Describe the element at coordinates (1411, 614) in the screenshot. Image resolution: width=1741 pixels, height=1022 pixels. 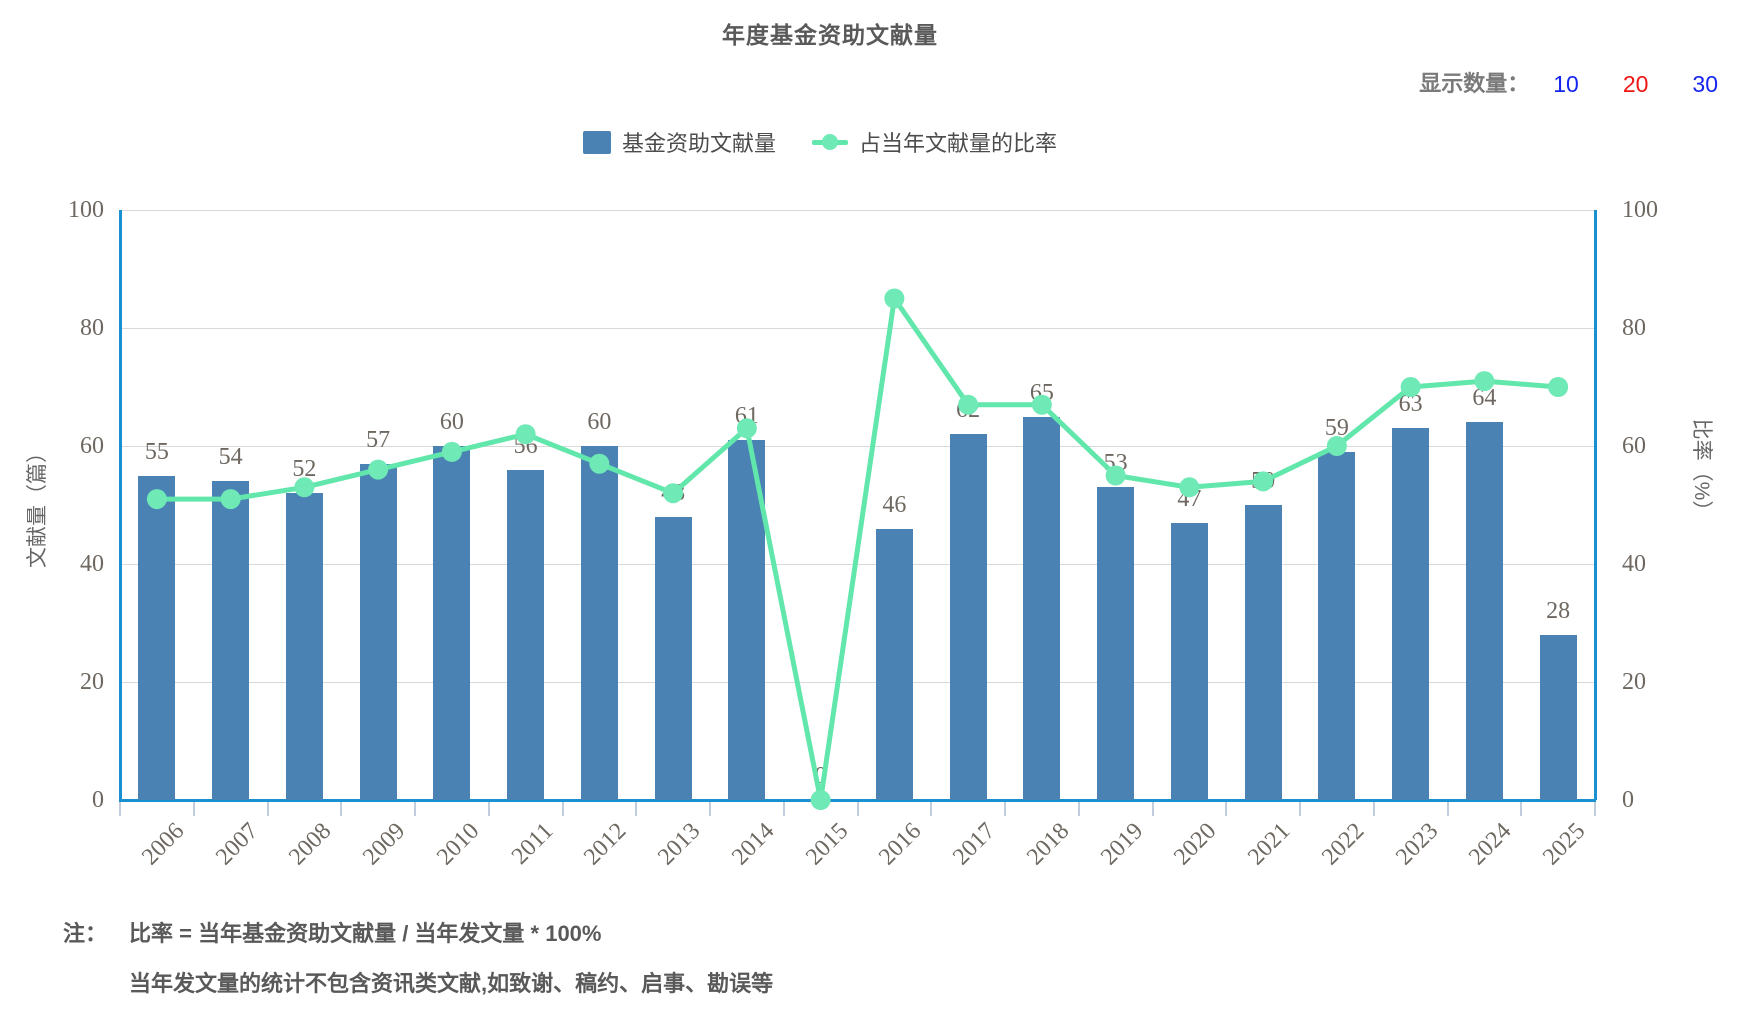
I see `bar-2023` at that location.